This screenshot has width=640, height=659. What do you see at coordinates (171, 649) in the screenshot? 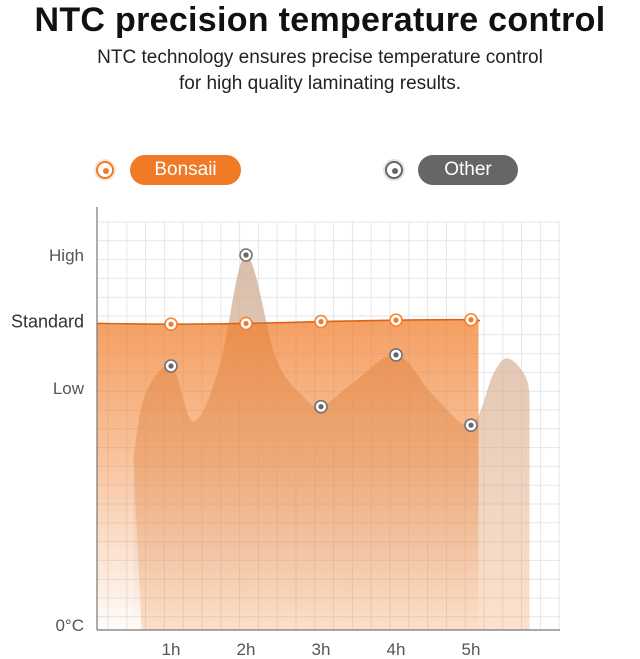
I see `x-tick-label: 1h` at bounding box center [171, 649].